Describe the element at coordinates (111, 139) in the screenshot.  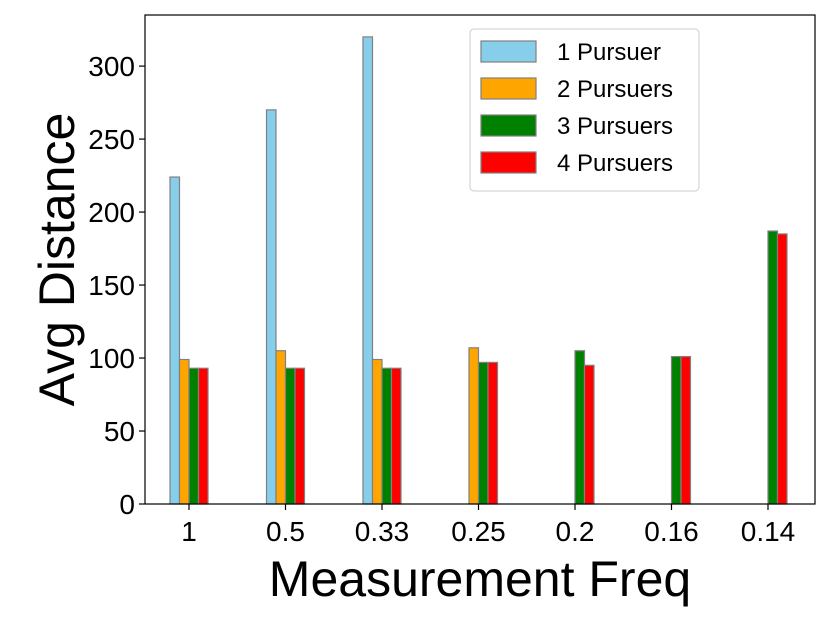
I see `y-tick-label: 250` at that location.